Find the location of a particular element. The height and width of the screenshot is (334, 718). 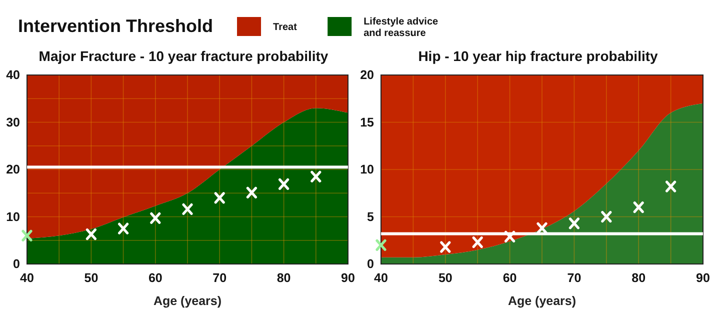

y-tick-label: 5 is located at coordinates (370, 217).